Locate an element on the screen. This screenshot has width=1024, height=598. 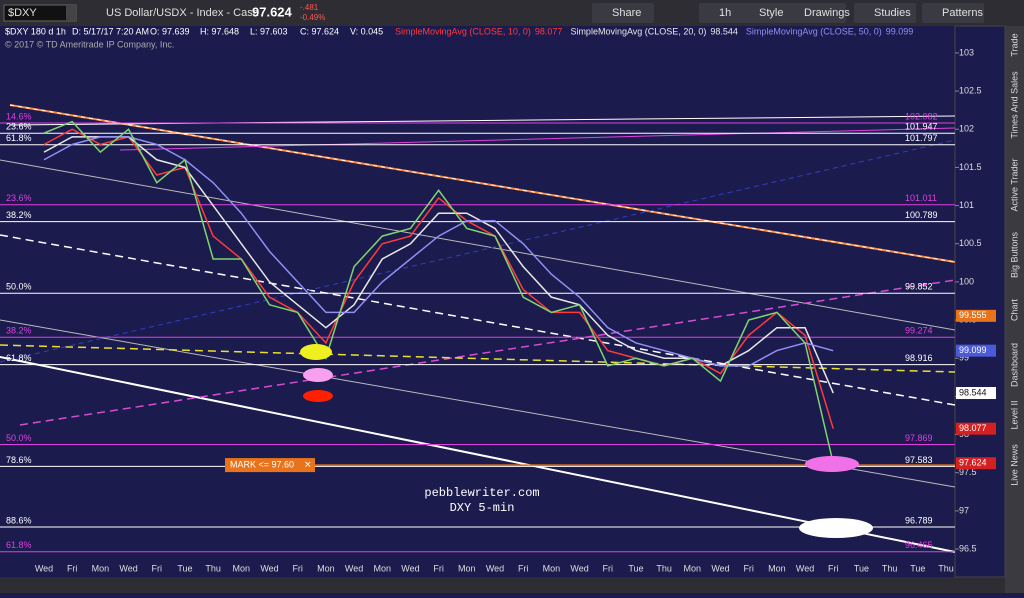
side-tab: Dashboard is located at coordinates (1014, 365).